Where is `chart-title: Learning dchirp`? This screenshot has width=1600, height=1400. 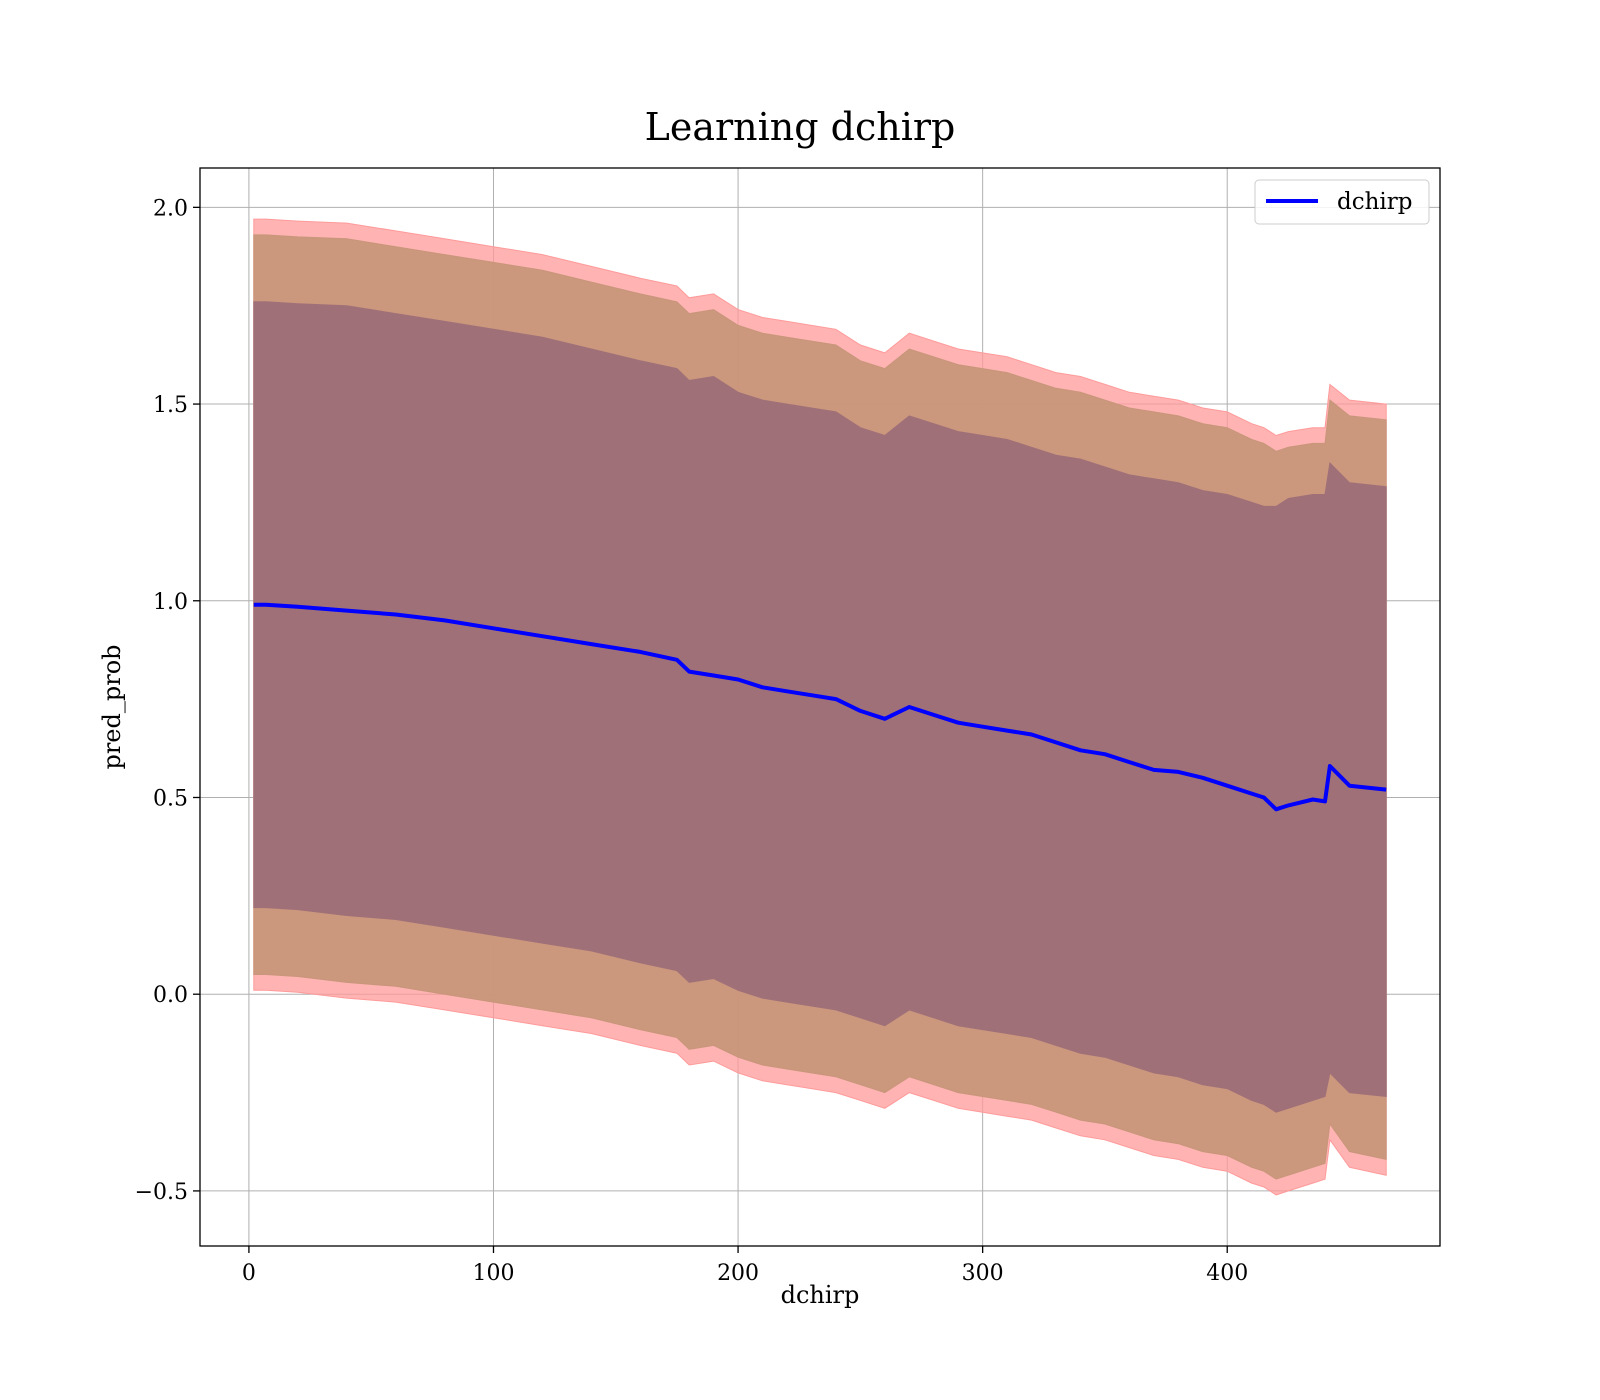
chart-title: Learning dchirp is located at coordinates (800, 127).